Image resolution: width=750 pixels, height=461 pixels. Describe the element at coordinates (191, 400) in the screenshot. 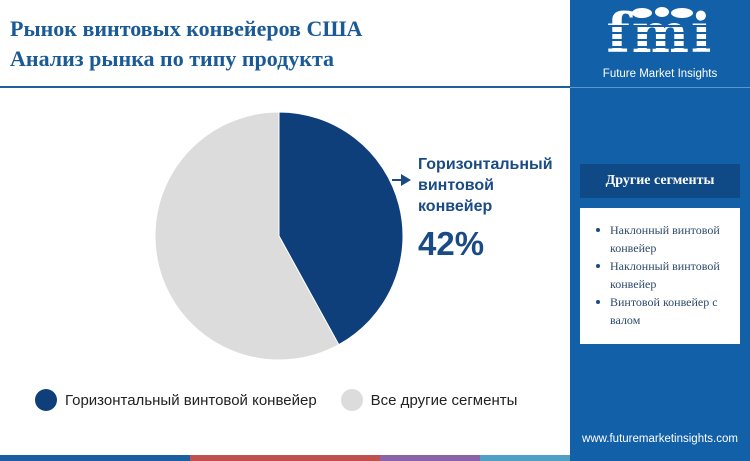

I see `legend-label-horizontal: Горизонтальный винтовой конвейер` at that location.